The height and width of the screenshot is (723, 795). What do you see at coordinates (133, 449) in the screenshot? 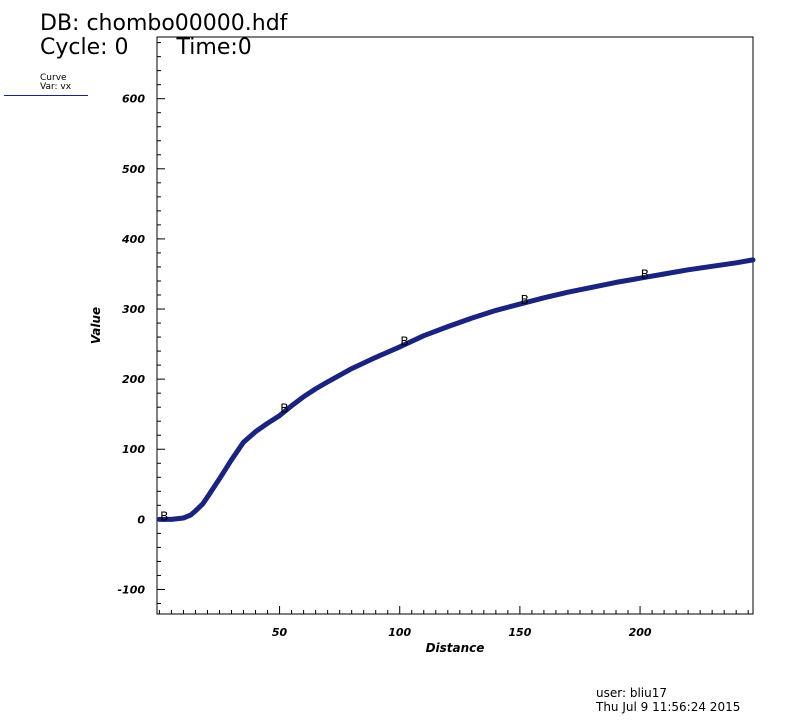
I see `y-tick-label: 100` at bounding box center [133, 449].